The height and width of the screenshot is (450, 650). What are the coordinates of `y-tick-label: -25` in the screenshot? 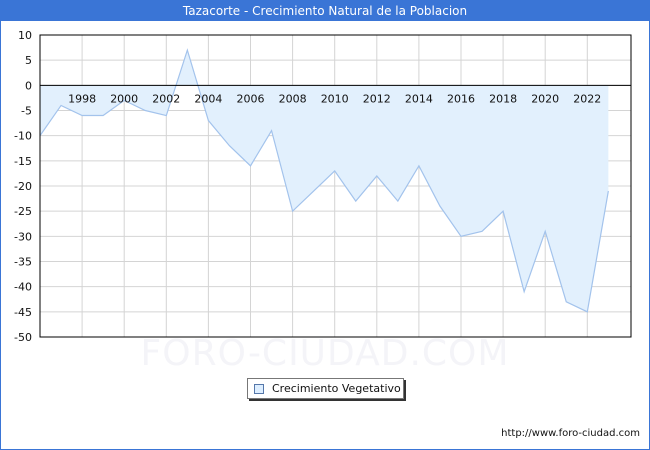 It's located at (23, 211).